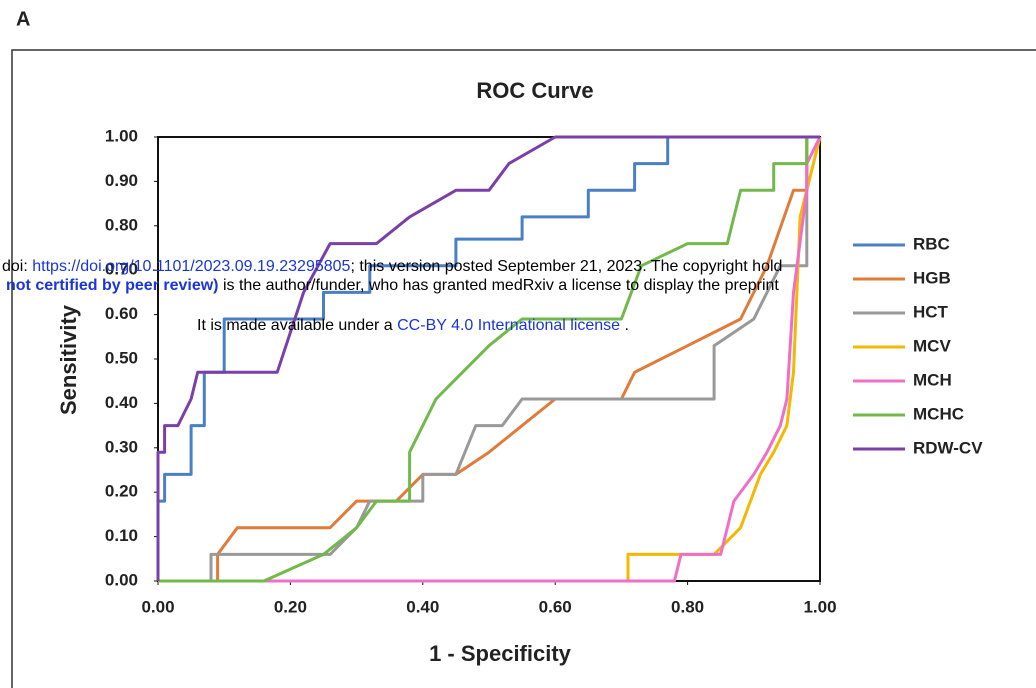 The height and width of the screenshot is (688, 1036). What do you see at coordinates (297, 325) in the screenshot?
I see `watermark-text: It is made available under a` at bounding box center [297, 325].